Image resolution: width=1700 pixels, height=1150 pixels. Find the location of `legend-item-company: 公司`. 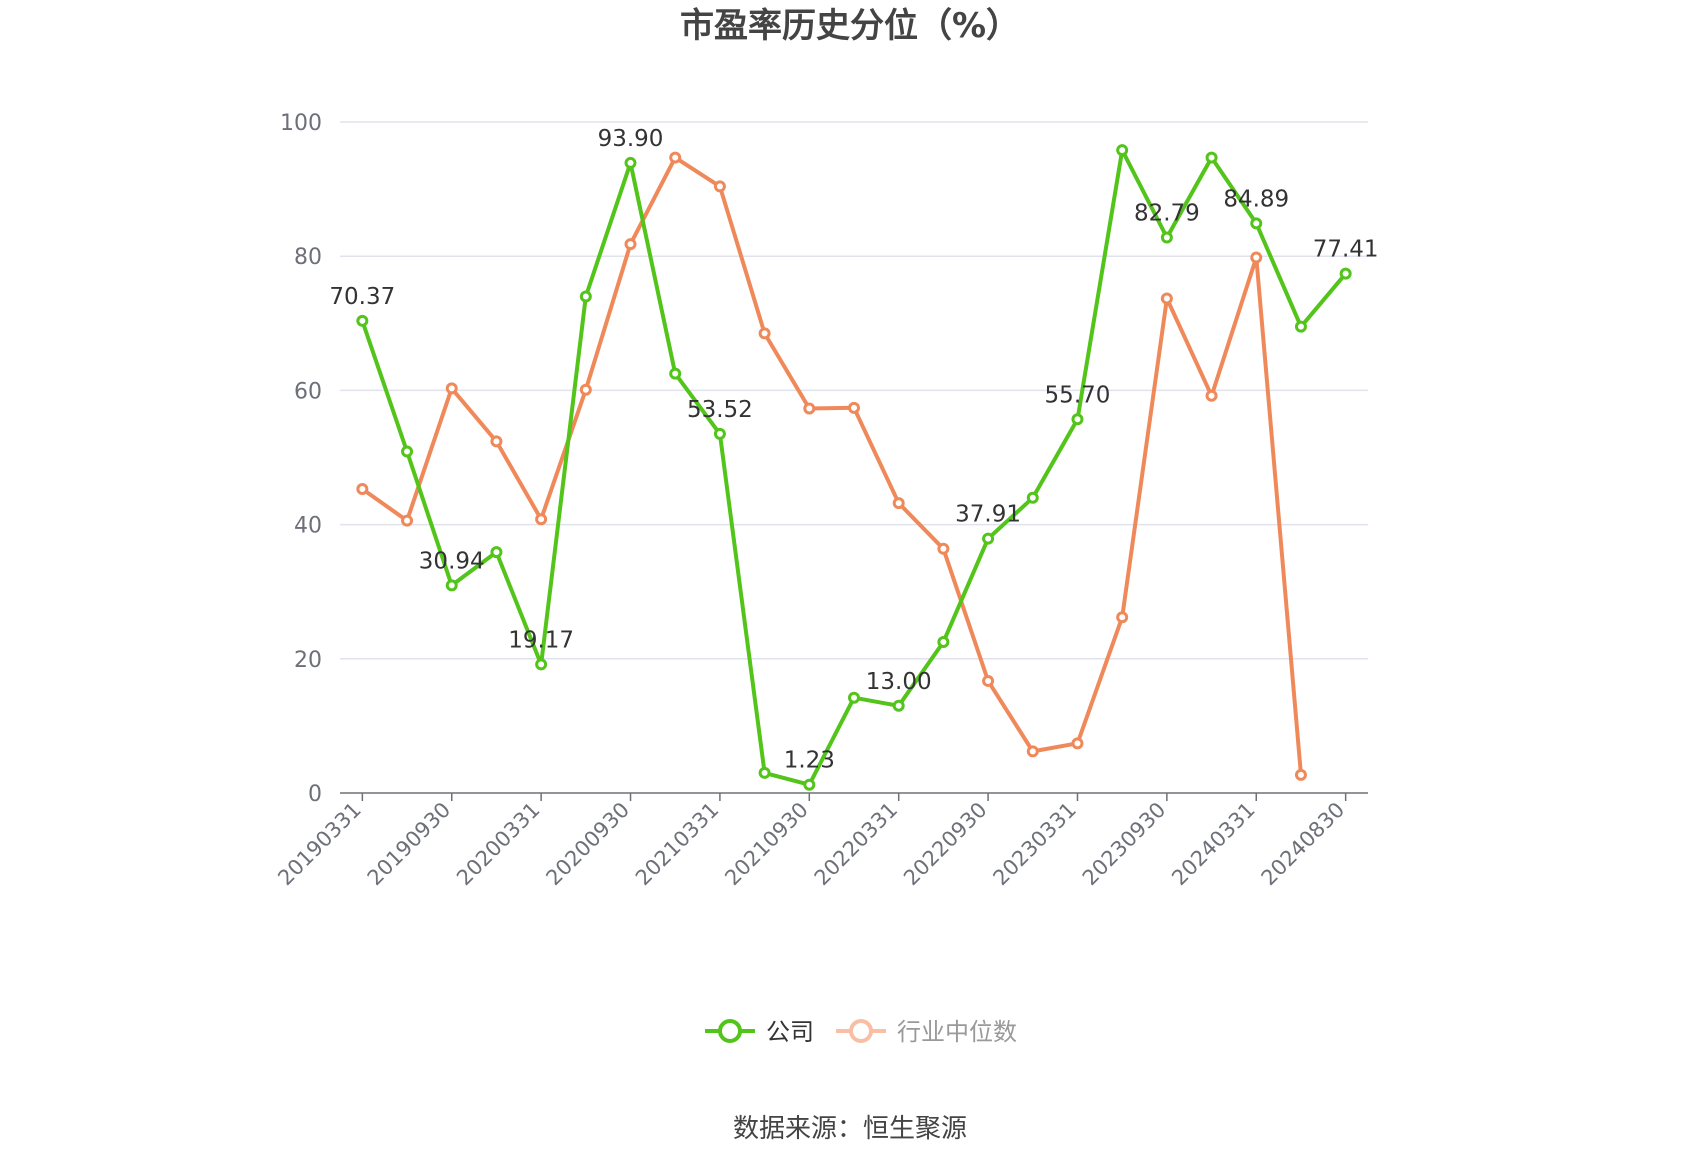

legend-item-company: 公司 is located at coordinates (759, 1032).